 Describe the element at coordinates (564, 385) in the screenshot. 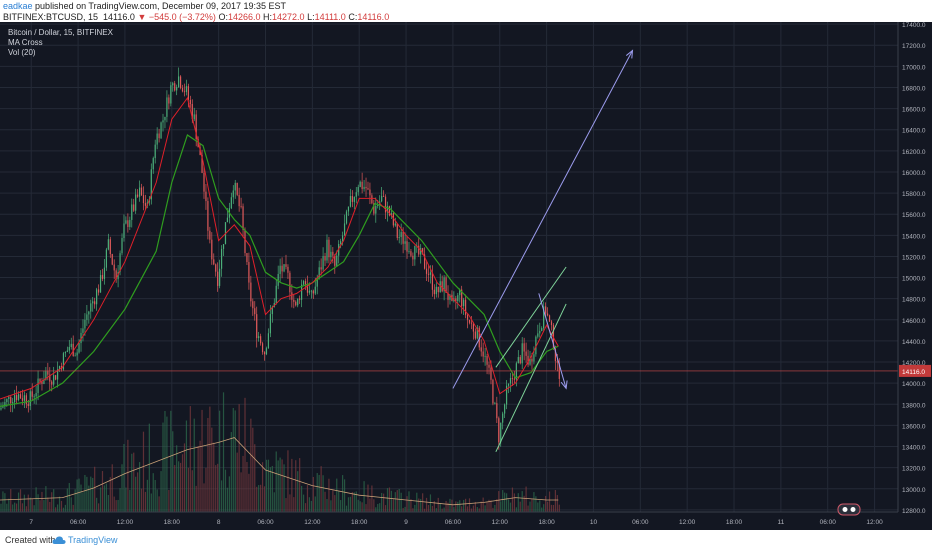

I see `projection-down-arrowhead` at that location.